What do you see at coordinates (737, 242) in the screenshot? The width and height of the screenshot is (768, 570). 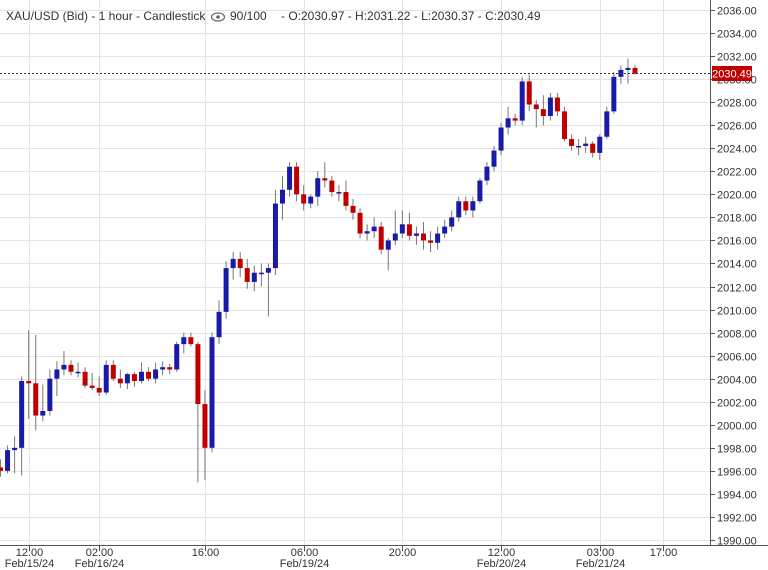 I see `y-tick-label: 2016.00` at bounding box center [737, 242].